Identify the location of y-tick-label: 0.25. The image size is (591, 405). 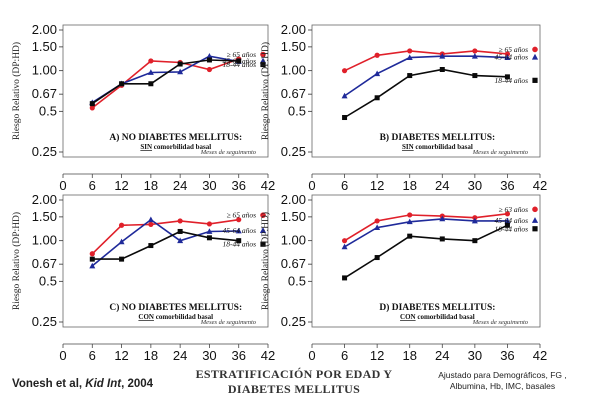
(44, 151).